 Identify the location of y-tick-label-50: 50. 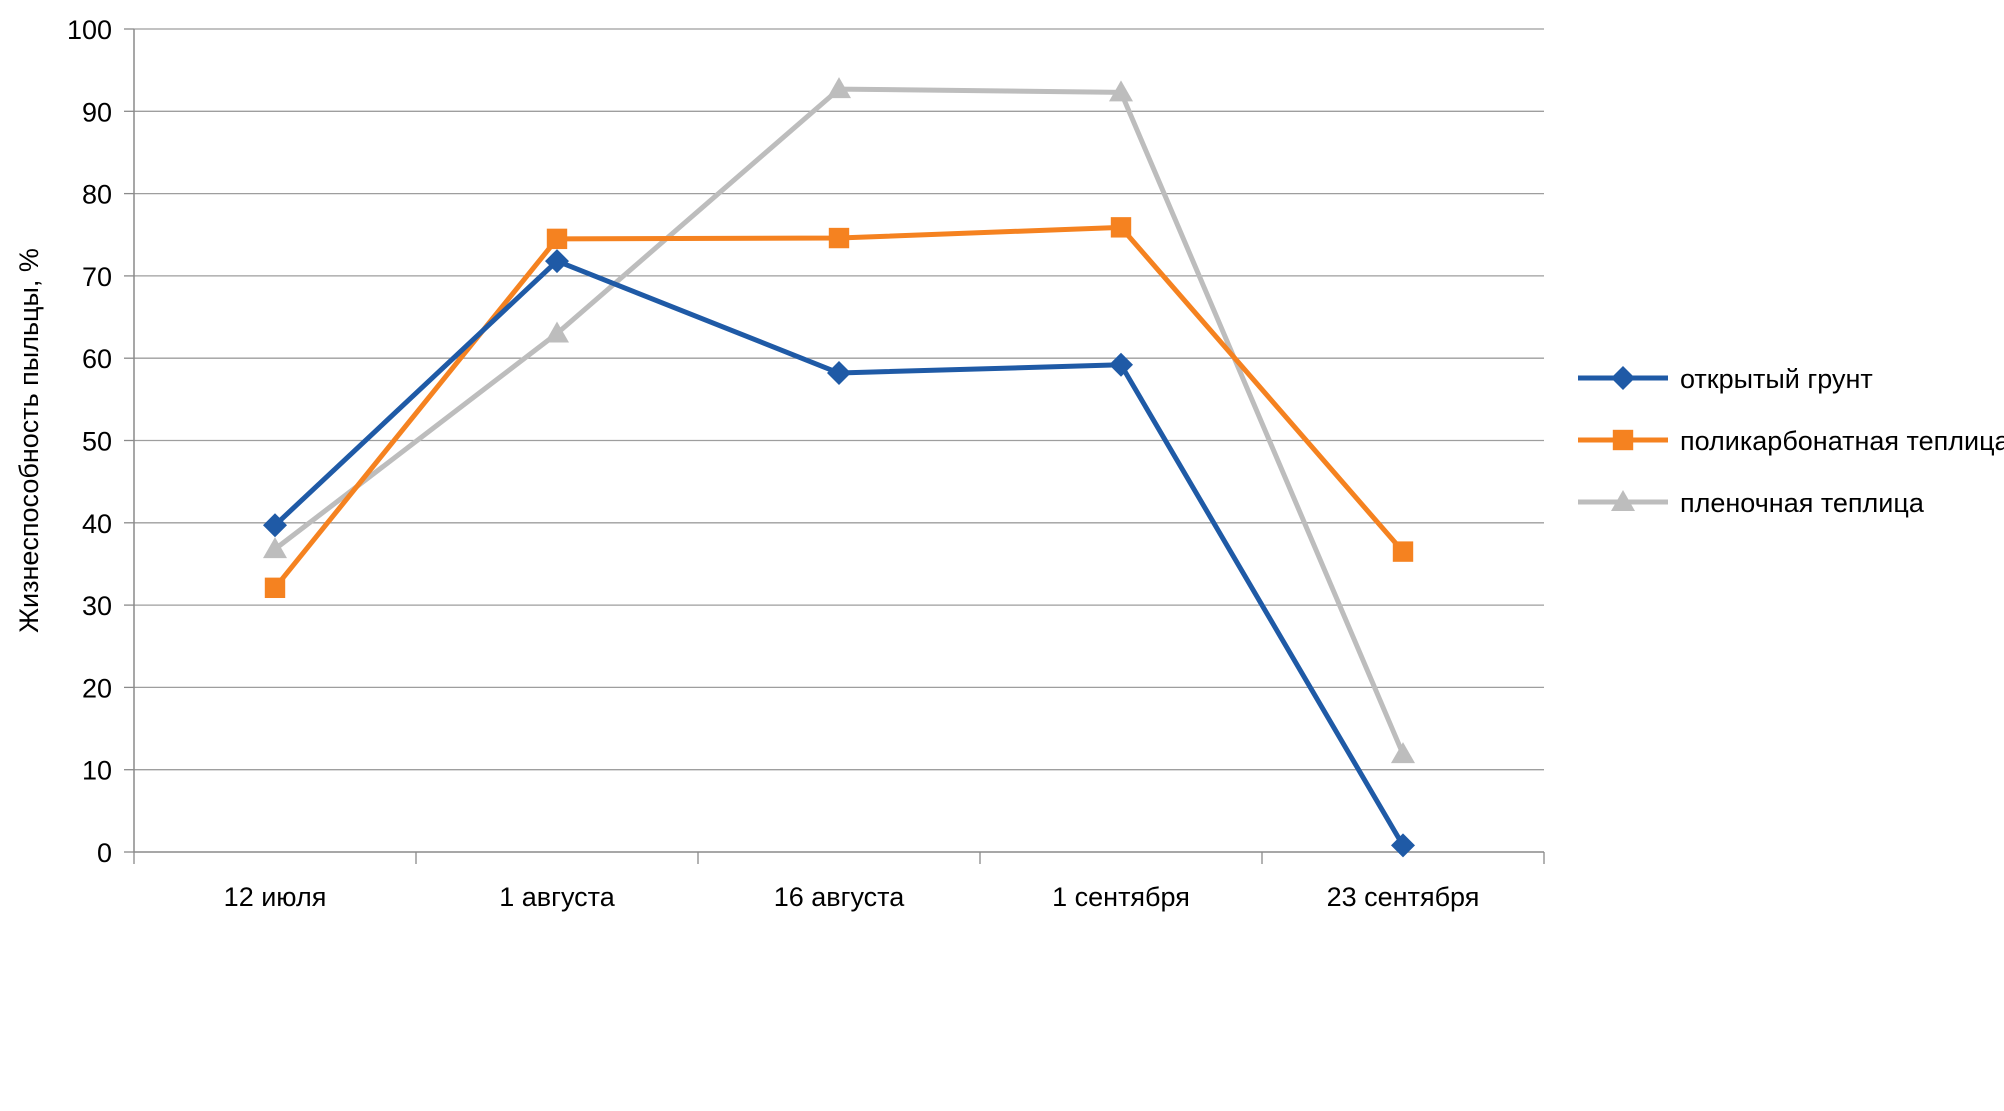
(97, 442).